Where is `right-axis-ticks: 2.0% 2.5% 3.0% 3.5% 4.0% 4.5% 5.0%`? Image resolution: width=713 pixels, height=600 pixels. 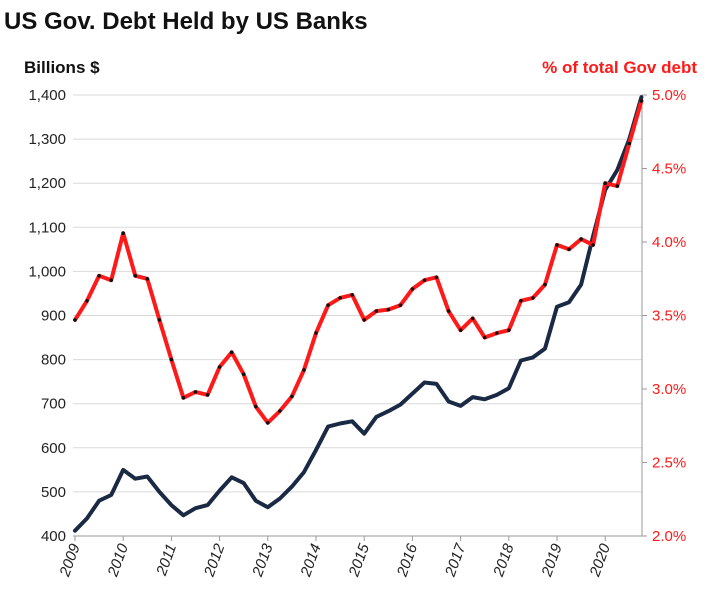
right-axis-ticks: 2.0% 2.5% 3.0% 3.5% 4.0% 4.5% 5.0% is located at coordinates (664, 316).